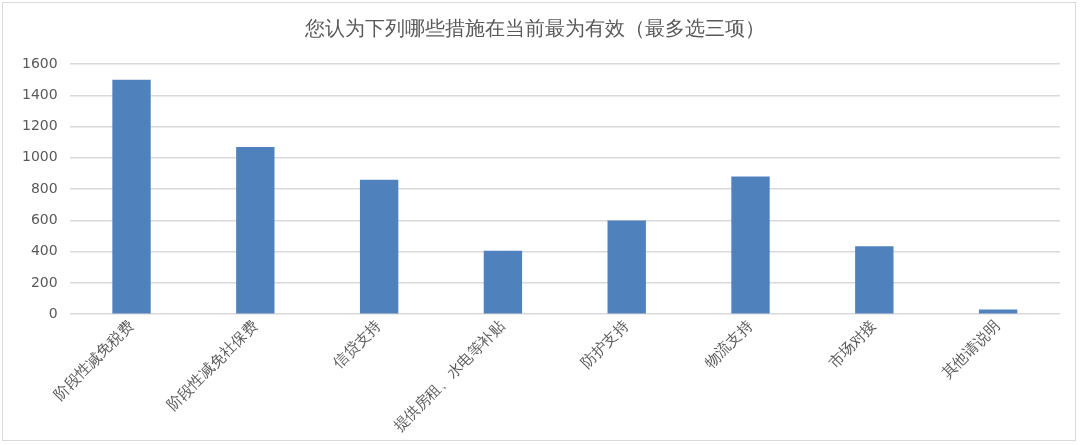 Image resolution: width=1080 pixels, height=445 pixels. What do you see at coordinates (534, 28) in the screenshot?
I see `chart-title: 您认为下列哪些措施在当前最为有效（最多选三项）` at bounding box center [534, 28].